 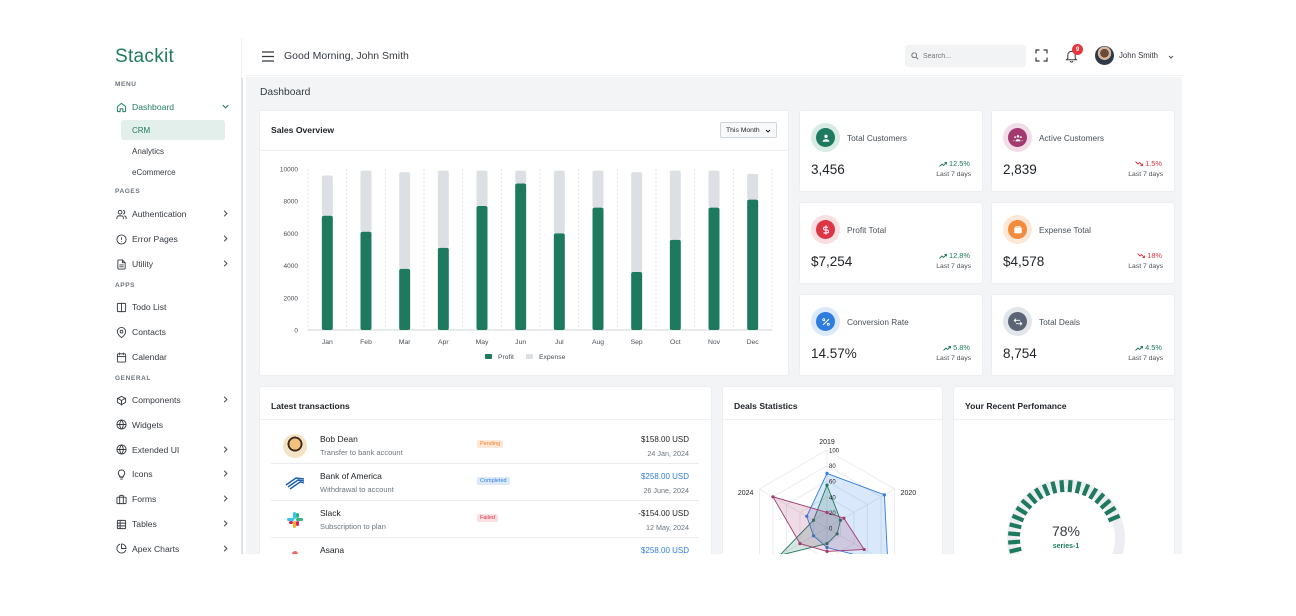 I want to click on map-pin-icon, so click(x=121, y=332).